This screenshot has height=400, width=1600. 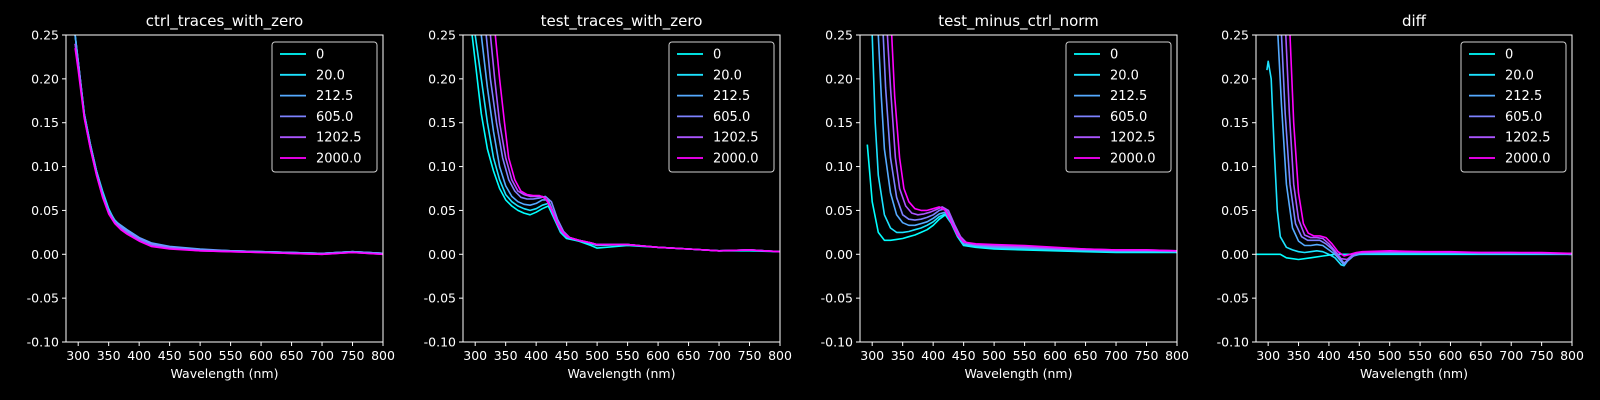 What do you see at coordinates (1414, 21) in the screenshot?
I see `chart-title: diff` at bounding box center [1414, 21].